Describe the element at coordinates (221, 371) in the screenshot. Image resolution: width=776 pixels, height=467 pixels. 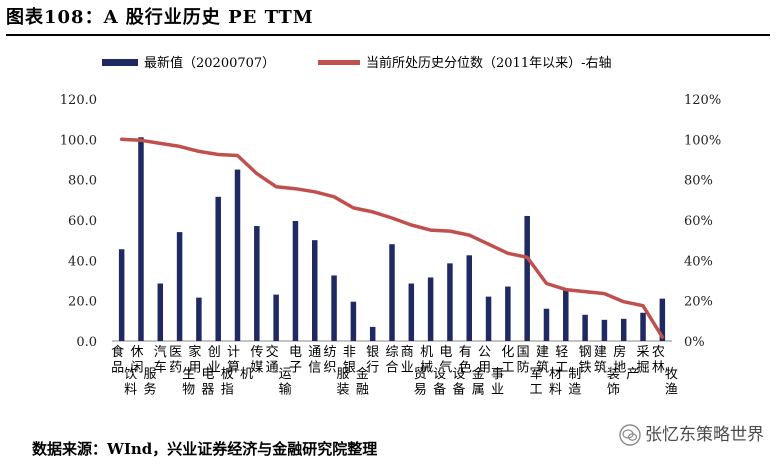
I see `category-label: 创业板指` at that location.